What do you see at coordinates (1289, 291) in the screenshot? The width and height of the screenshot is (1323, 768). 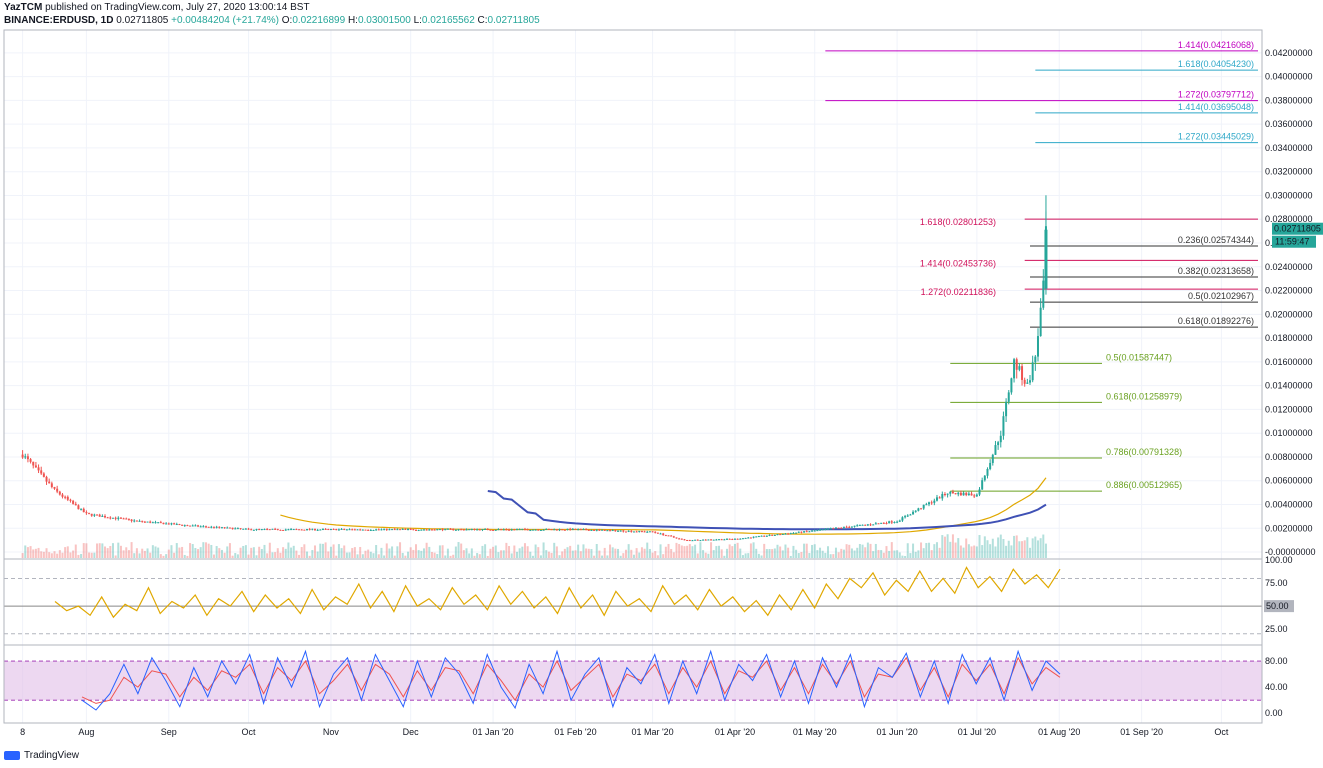 I see `price-tick-label: 0.02200000` at bounding box center [1289, 291].